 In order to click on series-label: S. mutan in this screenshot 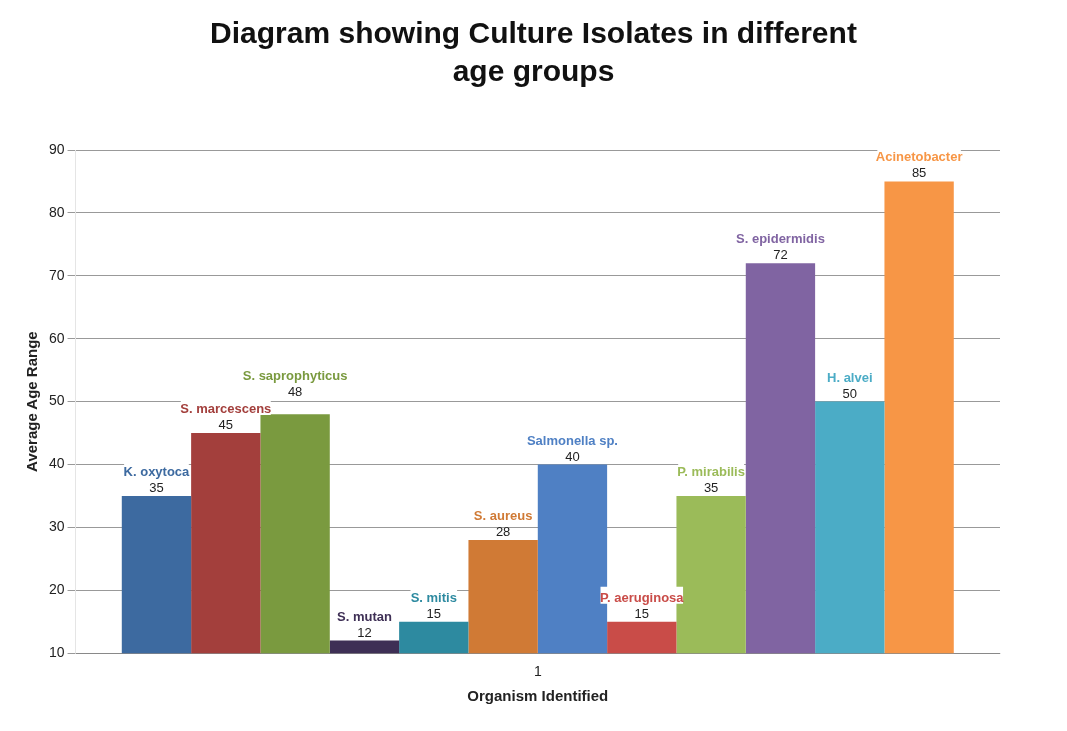, I will do `click(364, 616)`.